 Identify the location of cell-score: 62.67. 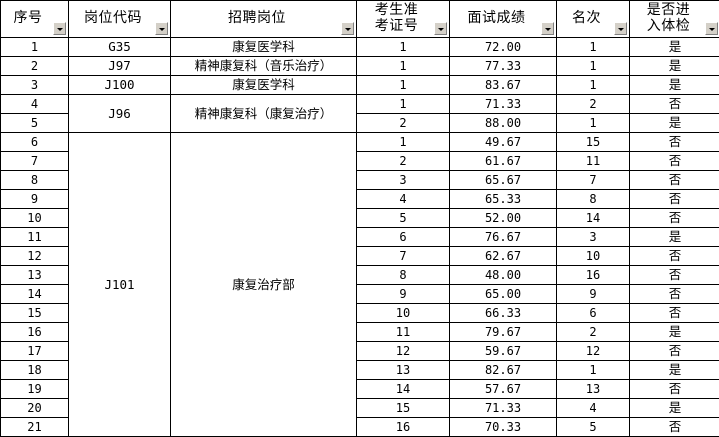
(503, 256).